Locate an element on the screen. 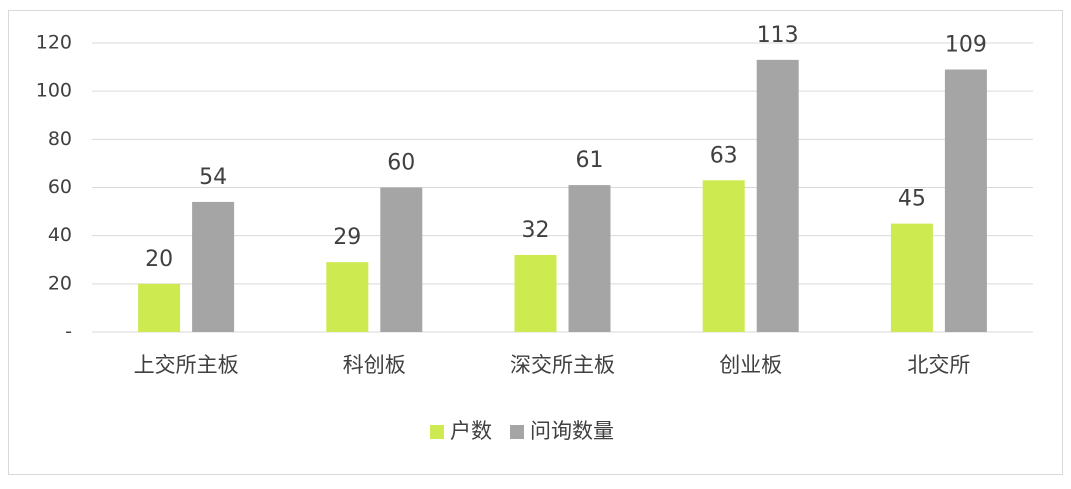 The height and width of the screenshot is (489, 1071). x-tick-label: 科创板 is located at coordinates (374, 365).